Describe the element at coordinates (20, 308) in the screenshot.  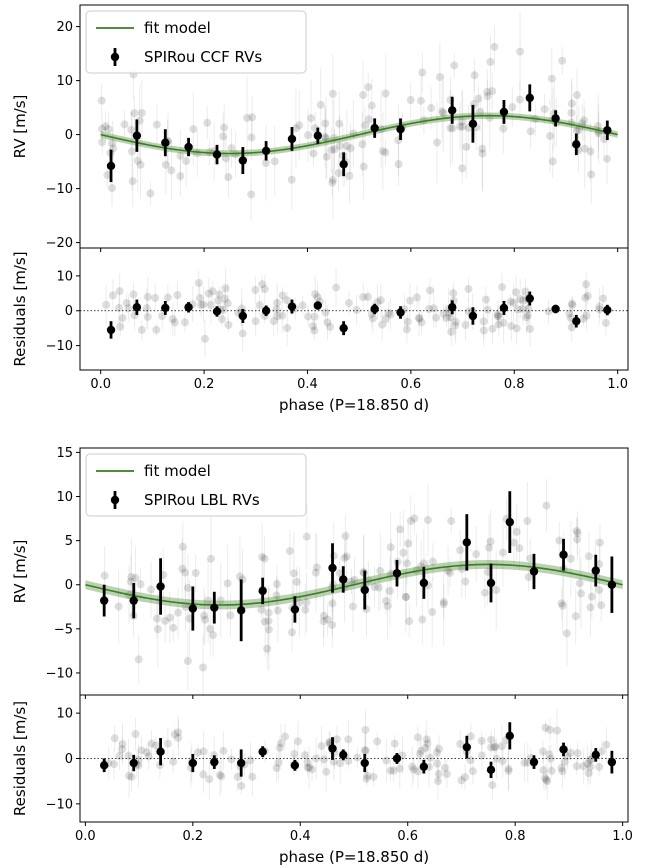
I see `y-axis-label: Residuals [m/s]` at that location.